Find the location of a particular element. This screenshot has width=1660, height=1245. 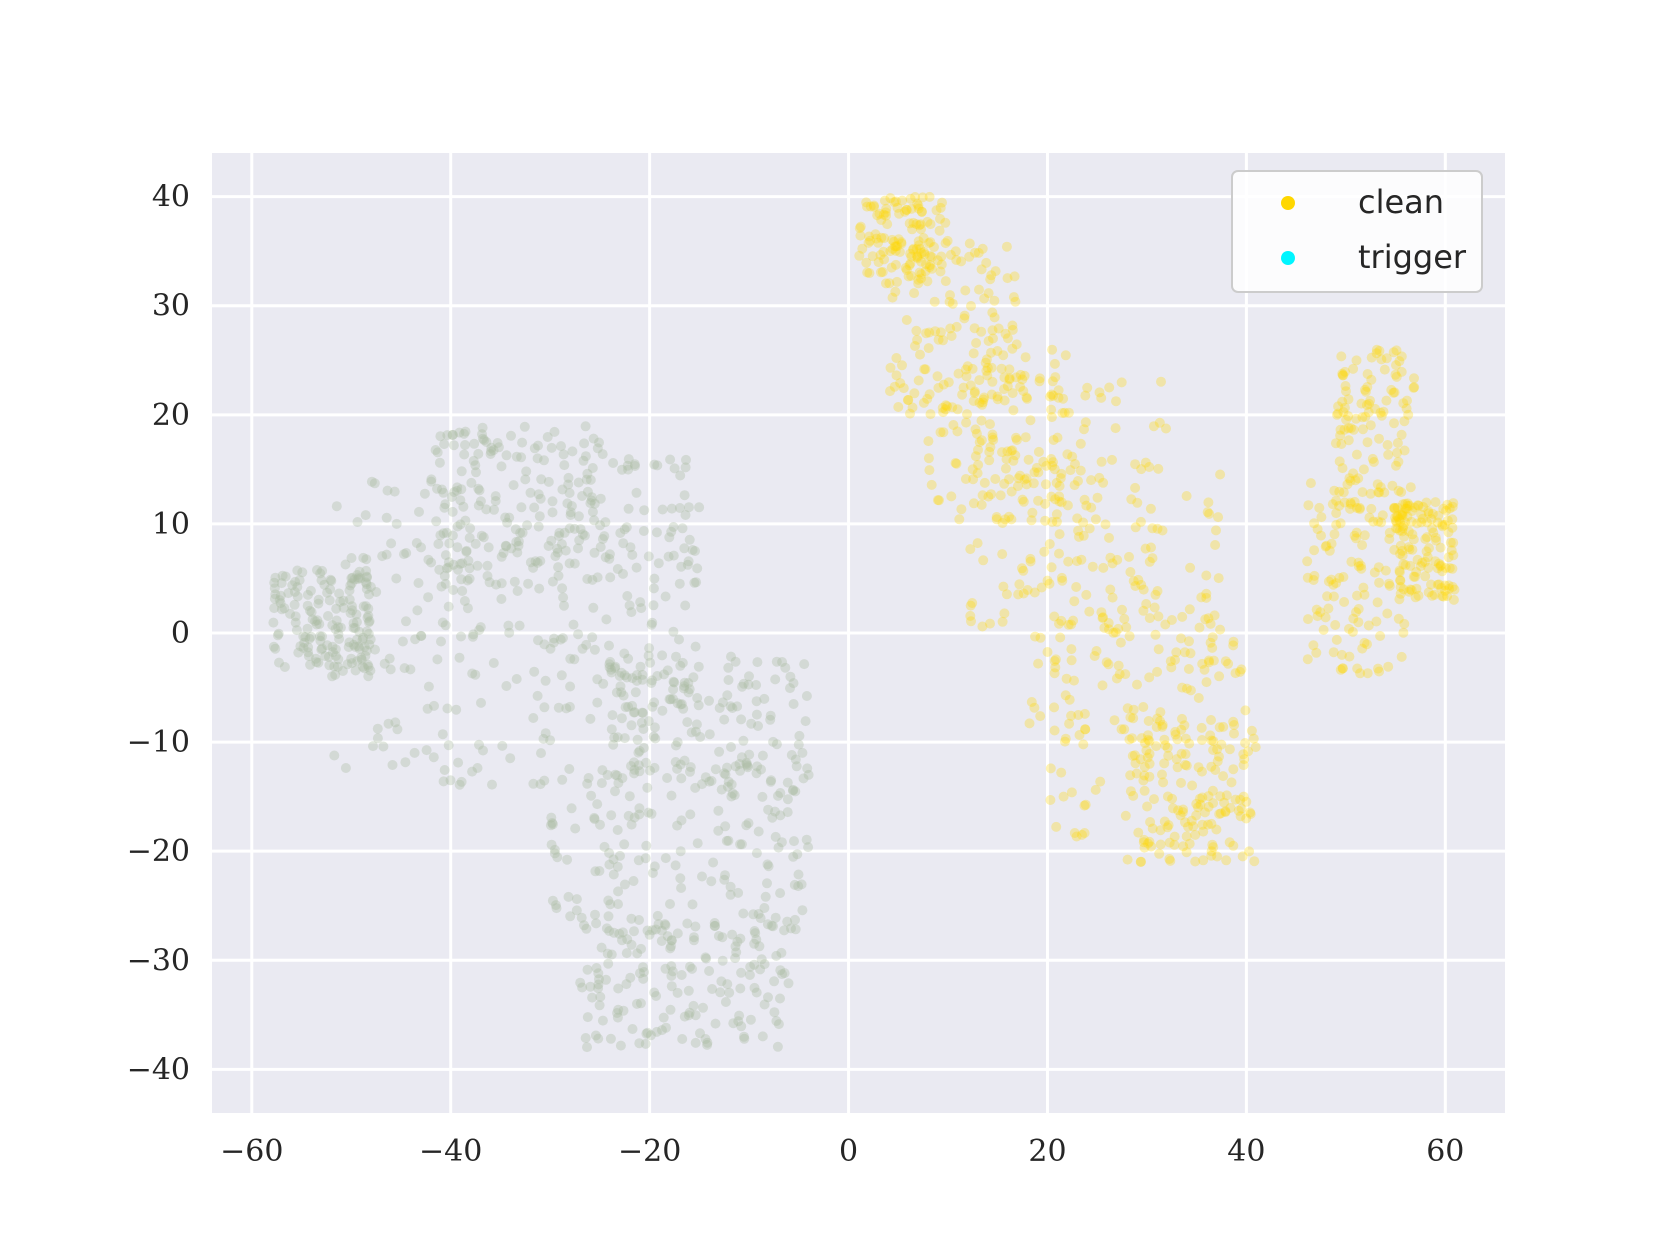

y-tick-label: −40 is located at coordinates (158, 1069).